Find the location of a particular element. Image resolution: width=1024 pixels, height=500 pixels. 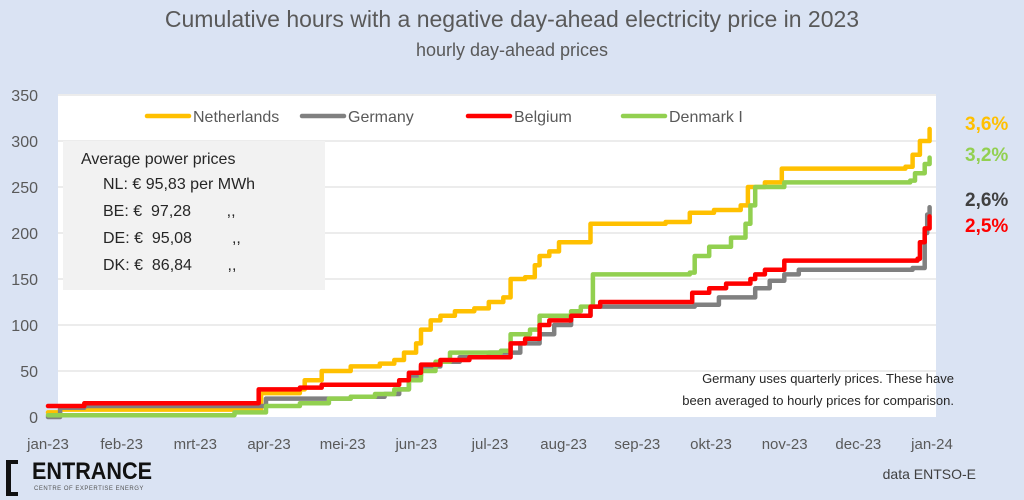

x-tick-label: mei-23 is located at coordinates (343, 444).